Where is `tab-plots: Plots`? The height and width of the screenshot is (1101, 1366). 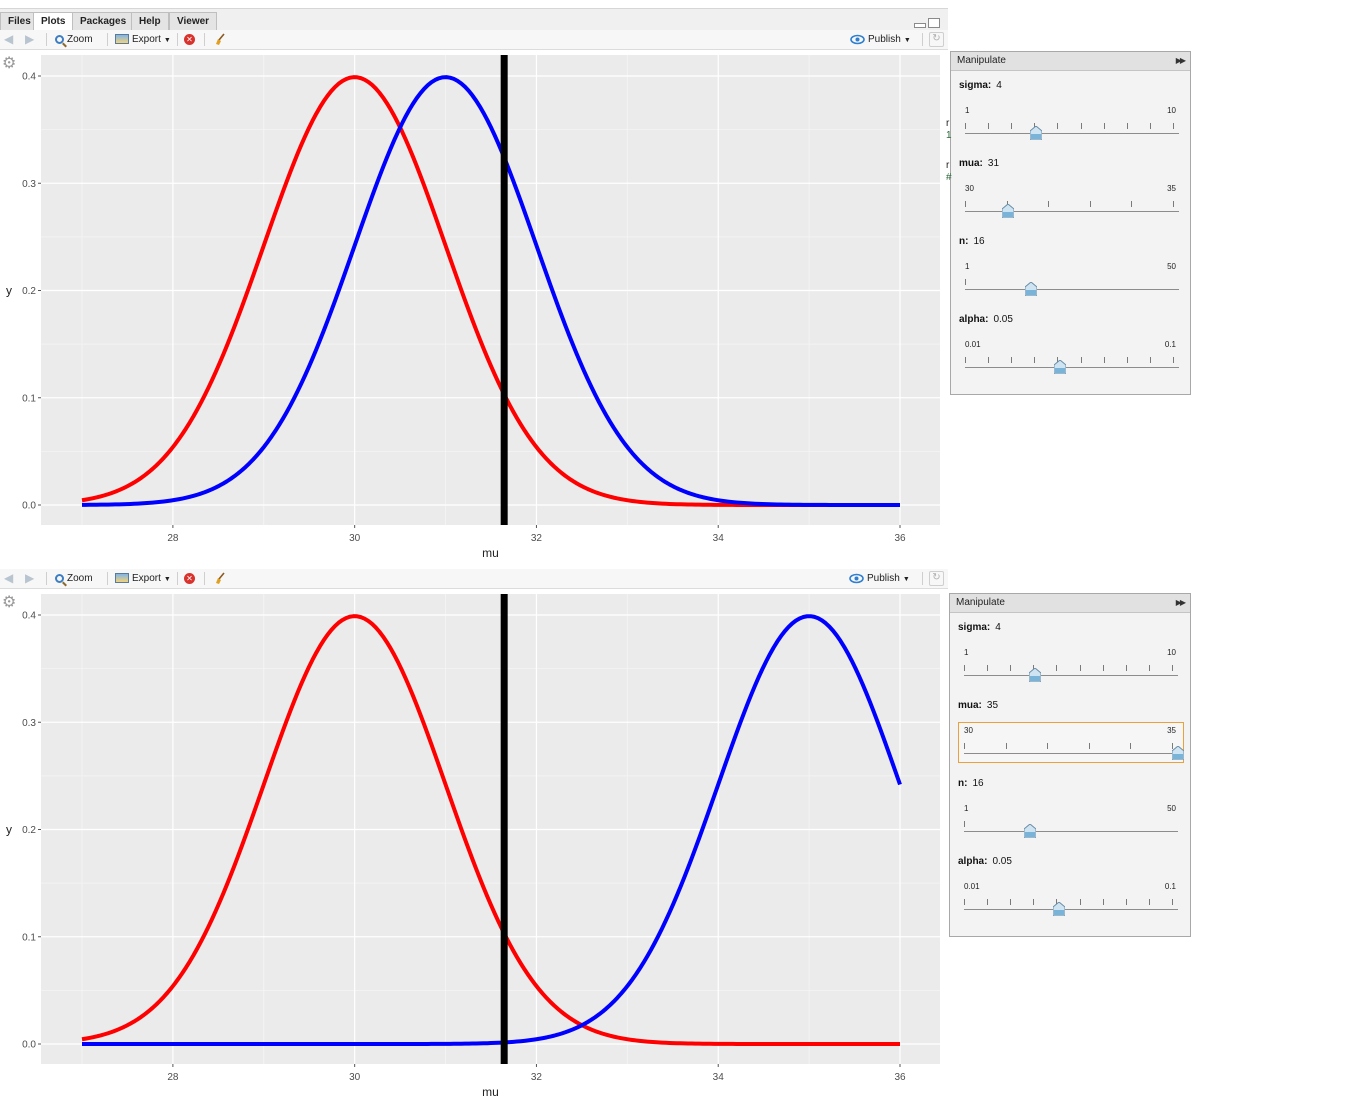 tab-plots: Plots is located at coordinates (53, 22).